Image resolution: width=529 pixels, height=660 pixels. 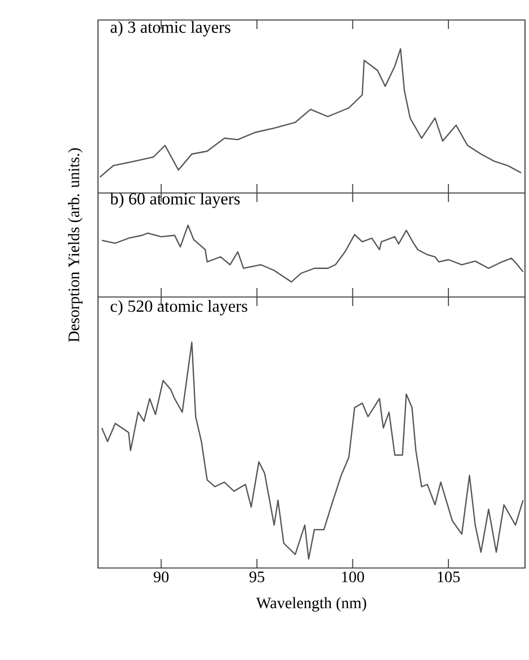 I want to click on x-tick-label: 100, so click(x=353, y=577).